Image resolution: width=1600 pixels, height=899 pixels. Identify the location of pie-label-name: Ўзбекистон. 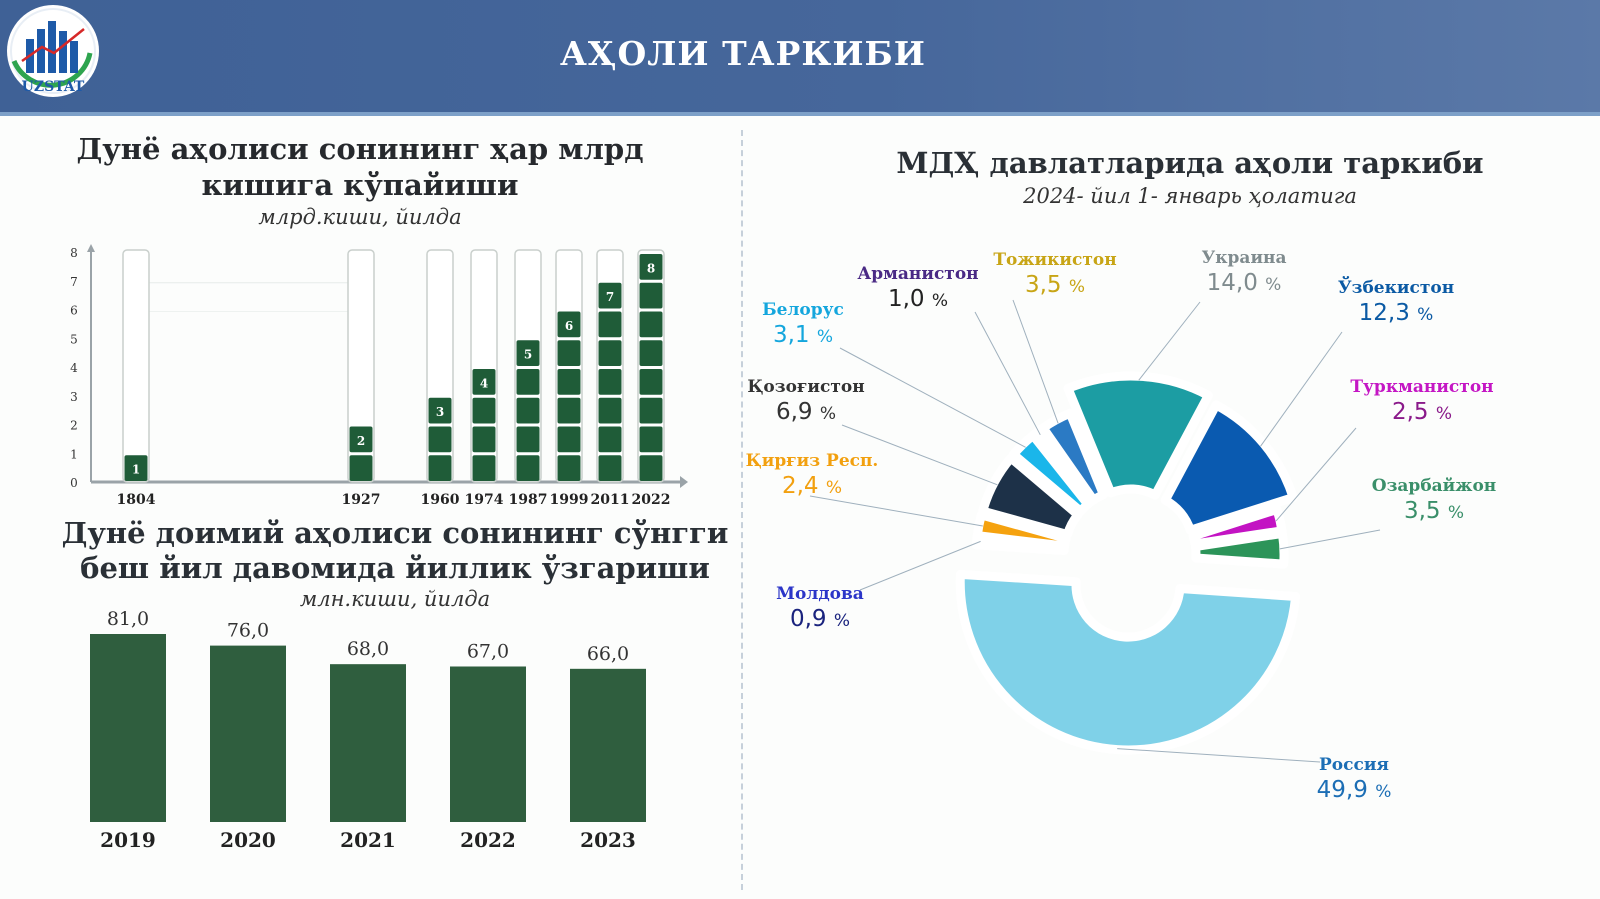
(1396, 288).